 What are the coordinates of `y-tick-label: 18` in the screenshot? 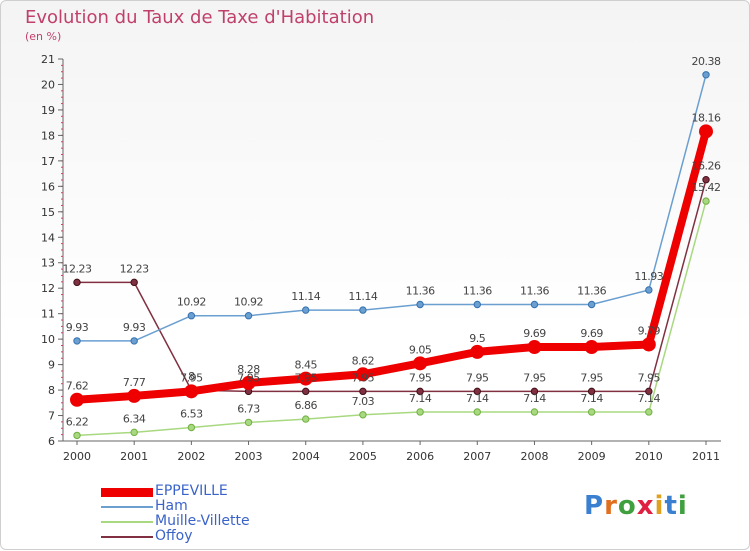 It's located at (48, 135).